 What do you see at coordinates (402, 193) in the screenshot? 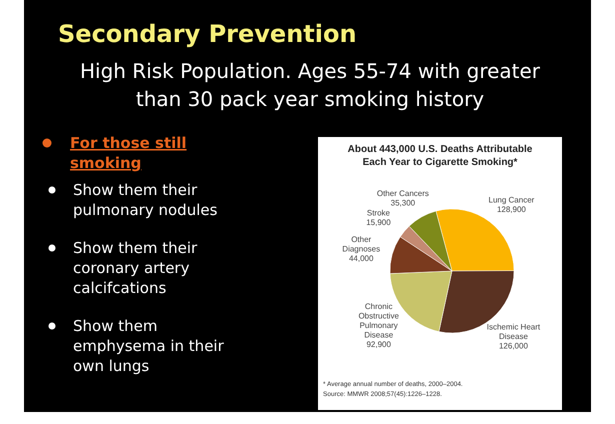
I see `slice-label: Other Cancers` at bounding box center [402, 193].